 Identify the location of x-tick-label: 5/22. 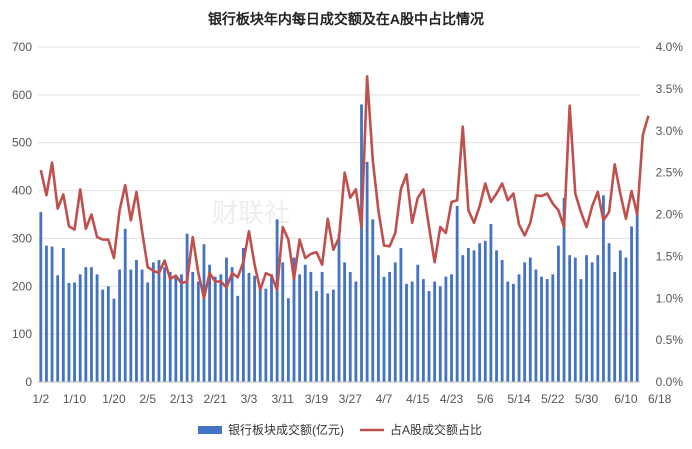
(553, 399).